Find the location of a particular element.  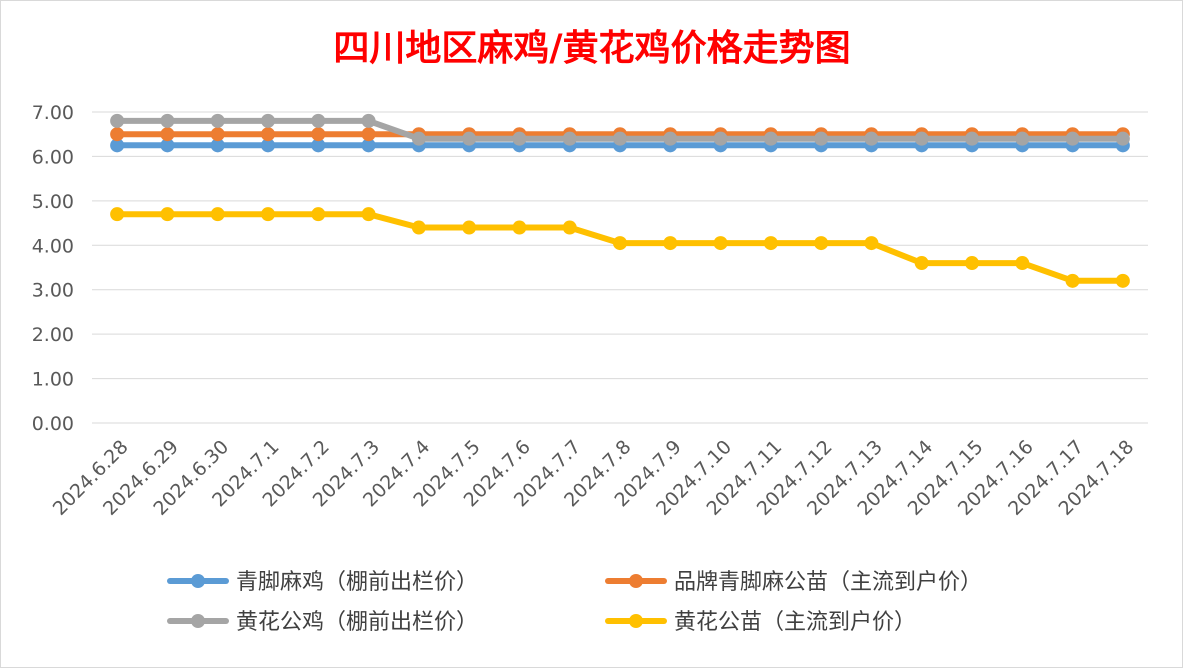

y-tick-label: 1.00 is located at coordinates (53, 380).